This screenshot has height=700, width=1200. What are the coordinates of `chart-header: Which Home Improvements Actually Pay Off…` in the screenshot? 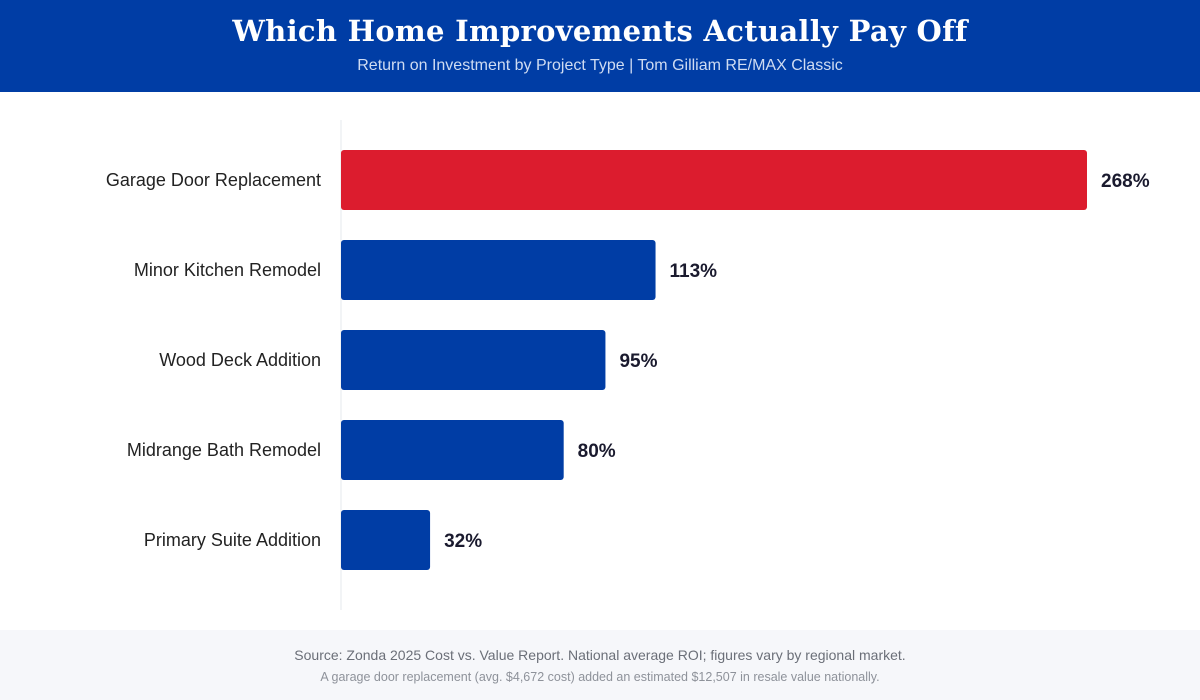 It's located at (600, 46).